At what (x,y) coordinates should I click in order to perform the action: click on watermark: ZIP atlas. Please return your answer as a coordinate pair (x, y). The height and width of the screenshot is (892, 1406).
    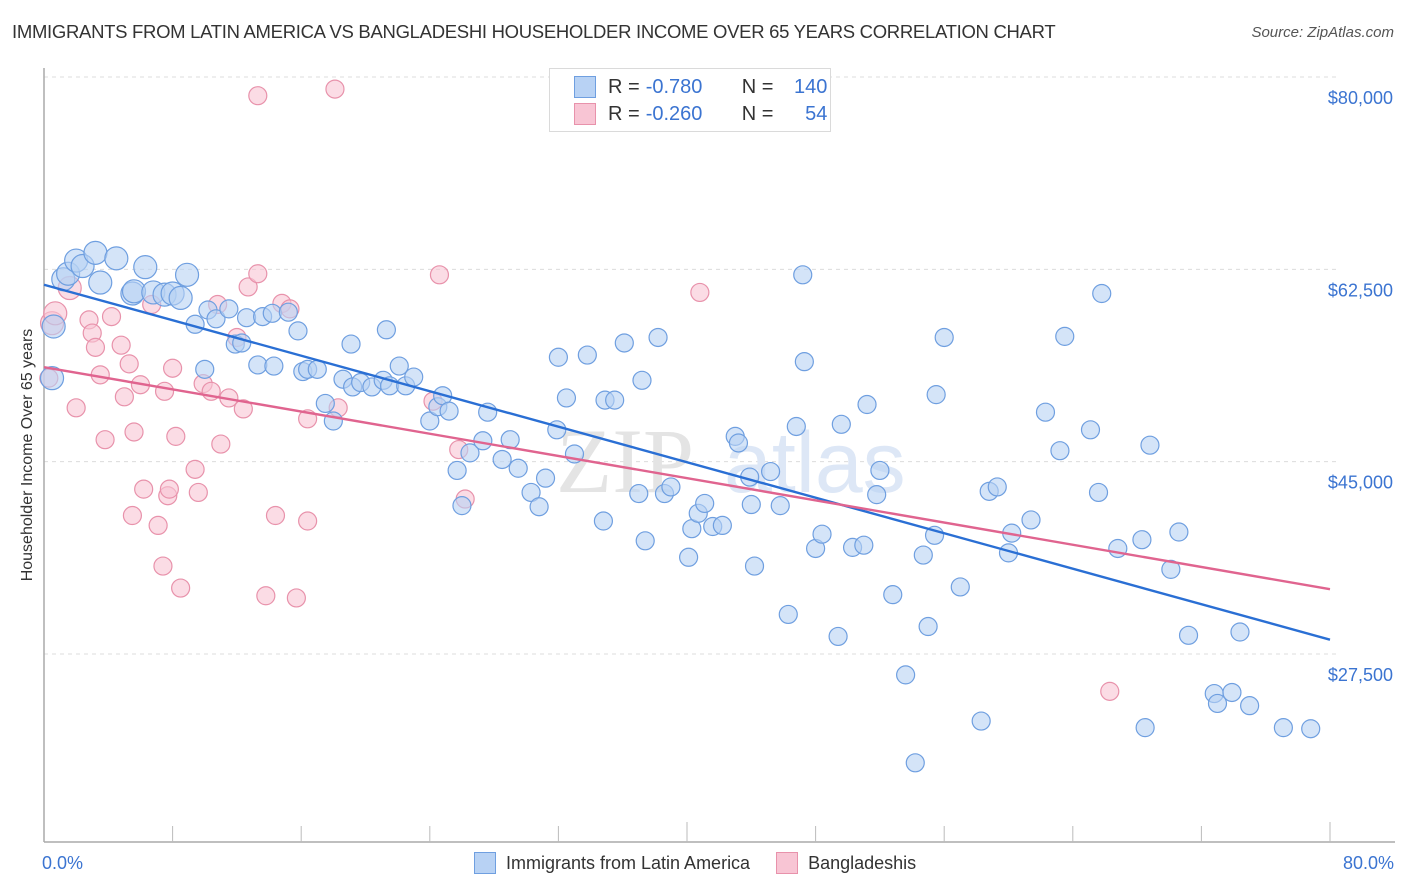
    Looking at the image, I should click on (731, 461).